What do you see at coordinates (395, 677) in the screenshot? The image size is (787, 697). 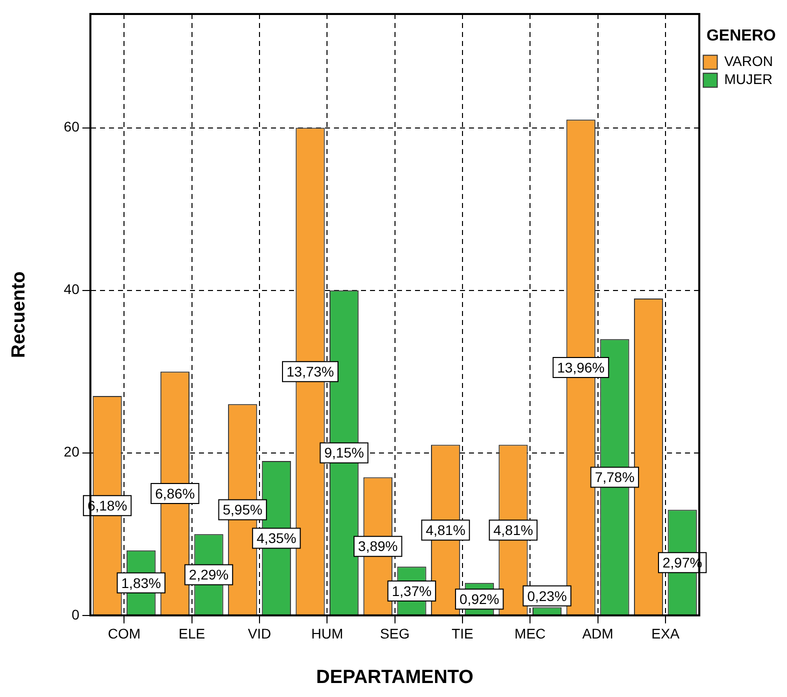 I see `x-axis-title: DEPARTAMENTO` at bounding box center [395, 677].